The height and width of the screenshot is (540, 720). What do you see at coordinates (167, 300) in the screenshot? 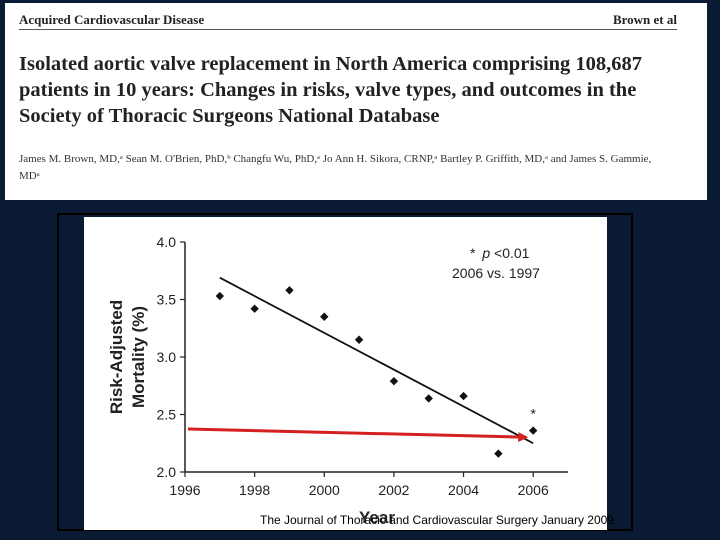
I see `y-tick-label: 3.5` at bounding box center [167, 300].